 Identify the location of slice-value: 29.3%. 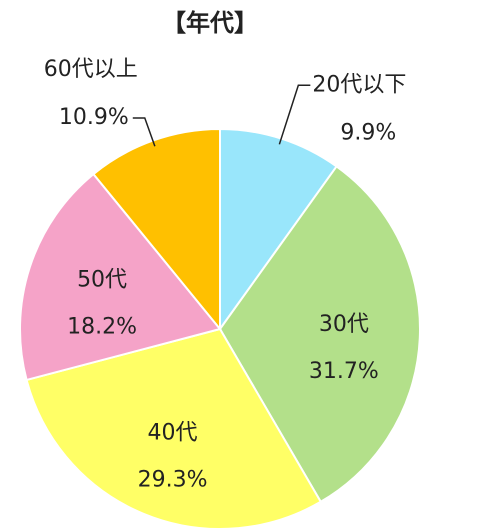
(173, 480).